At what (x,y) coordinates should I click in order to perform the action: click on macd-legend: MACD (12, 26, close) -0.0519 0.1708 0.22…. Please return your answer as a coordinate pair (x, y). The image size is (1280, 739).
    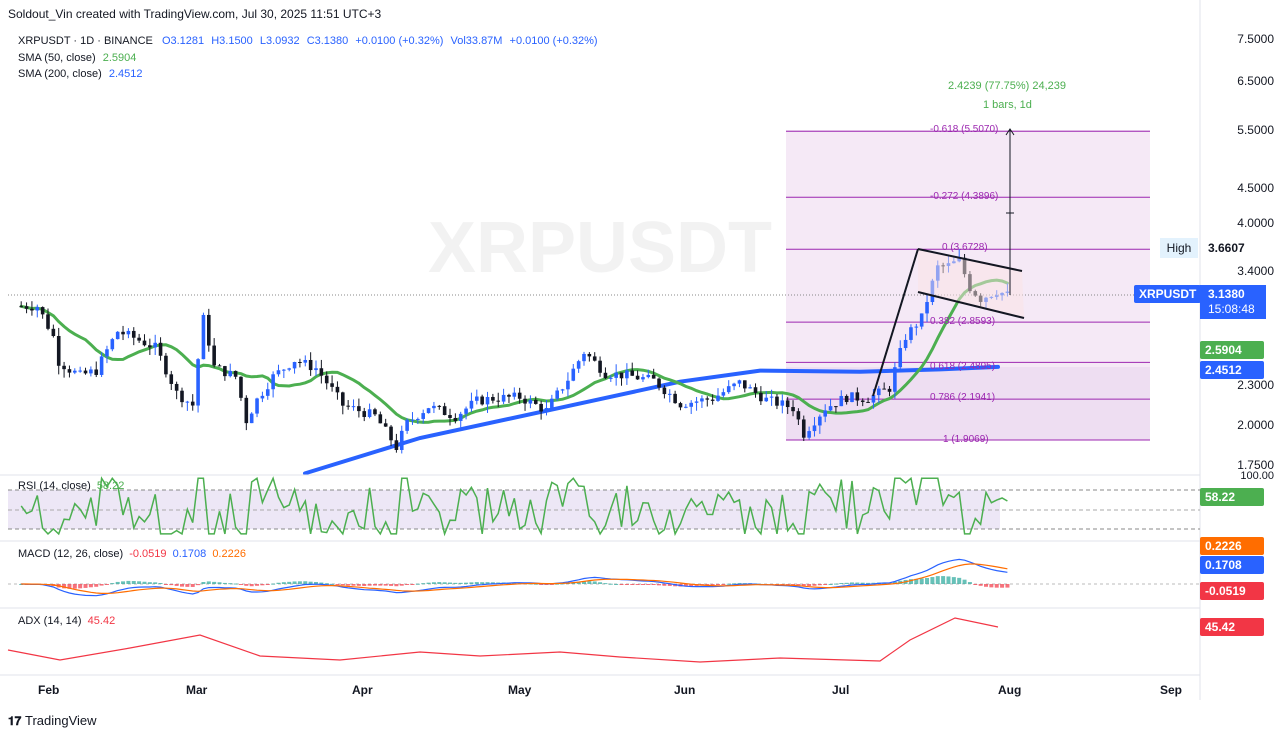
    Looking at the image, I should click on (132, 554).